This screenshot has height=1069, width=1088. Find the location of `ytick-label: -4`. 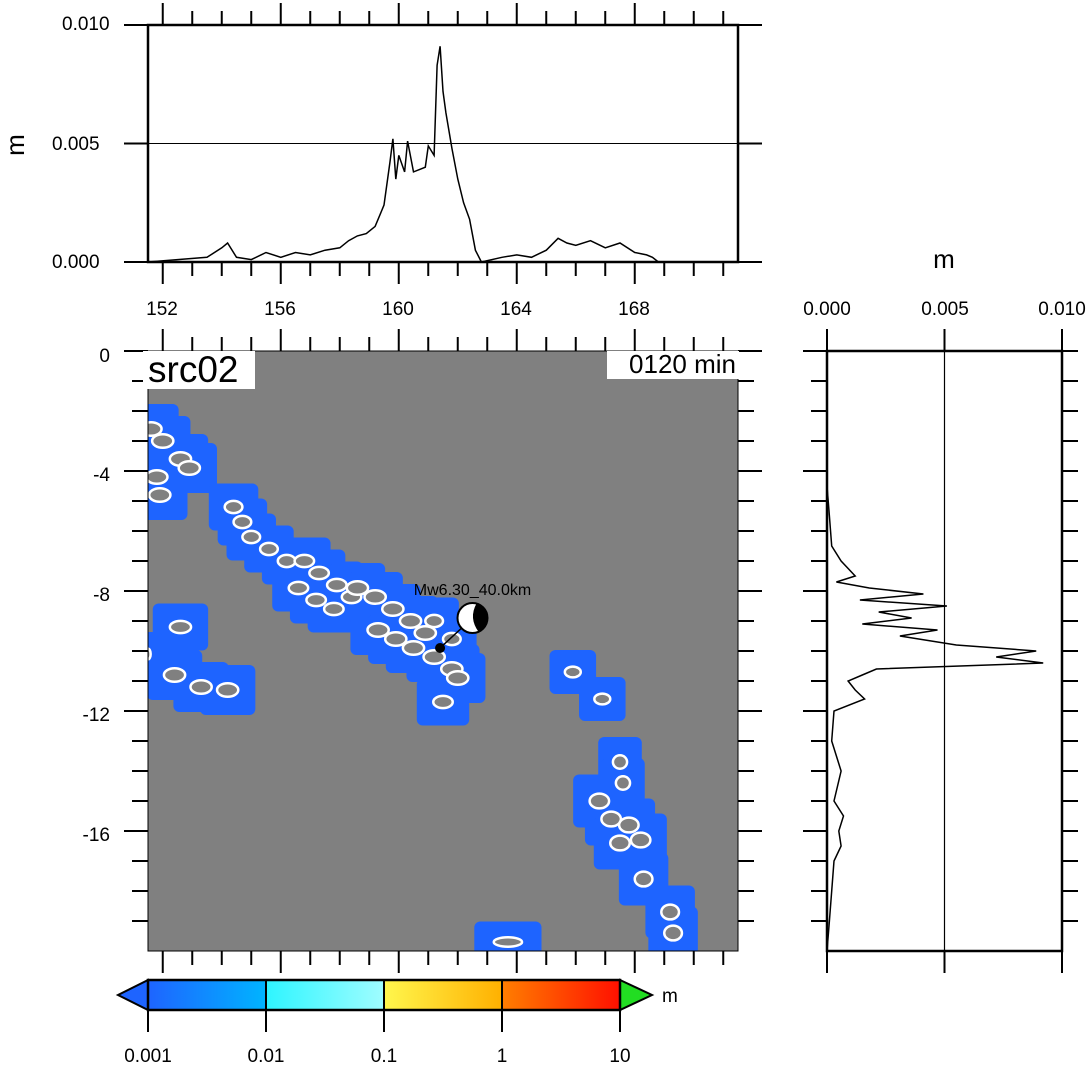

ytick-label: -4 is located at coordinates (101, 475).